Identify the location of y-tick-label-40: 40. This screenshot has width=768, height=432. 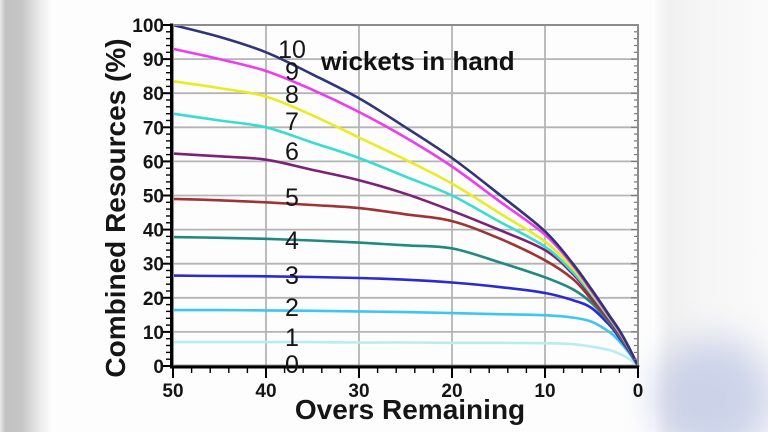
(153, 231).